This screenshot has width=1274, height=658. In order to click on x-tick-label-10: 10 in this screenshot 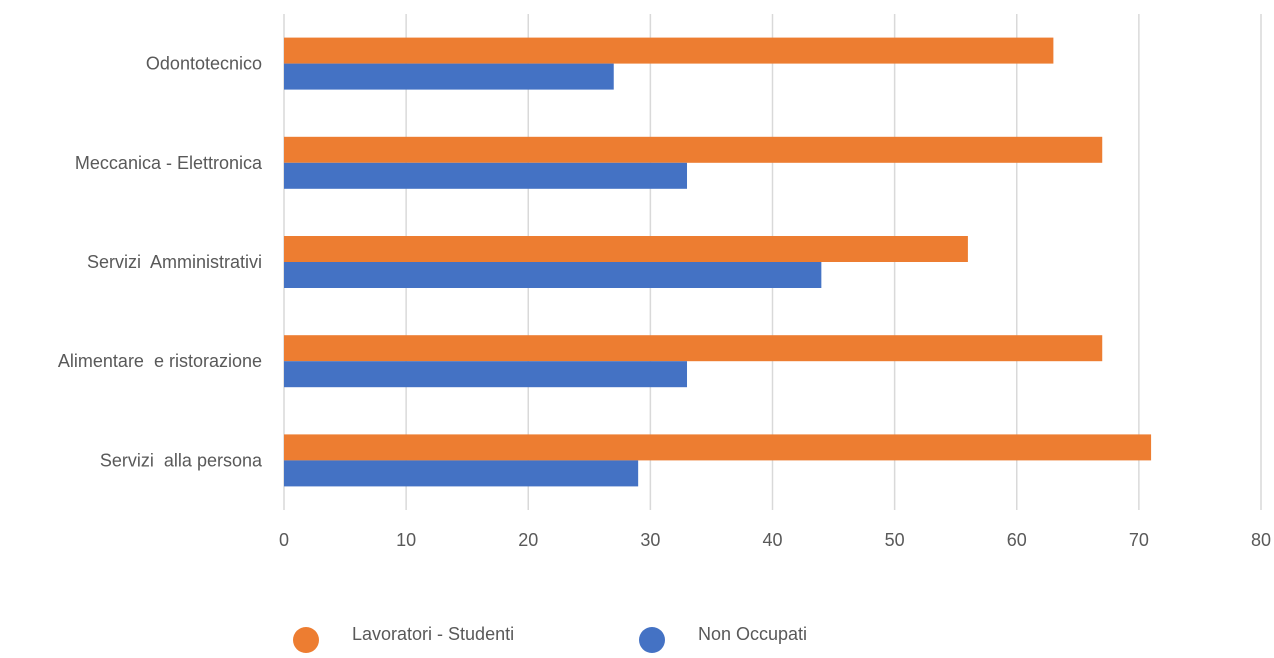, I will do `click(406, 540)`.